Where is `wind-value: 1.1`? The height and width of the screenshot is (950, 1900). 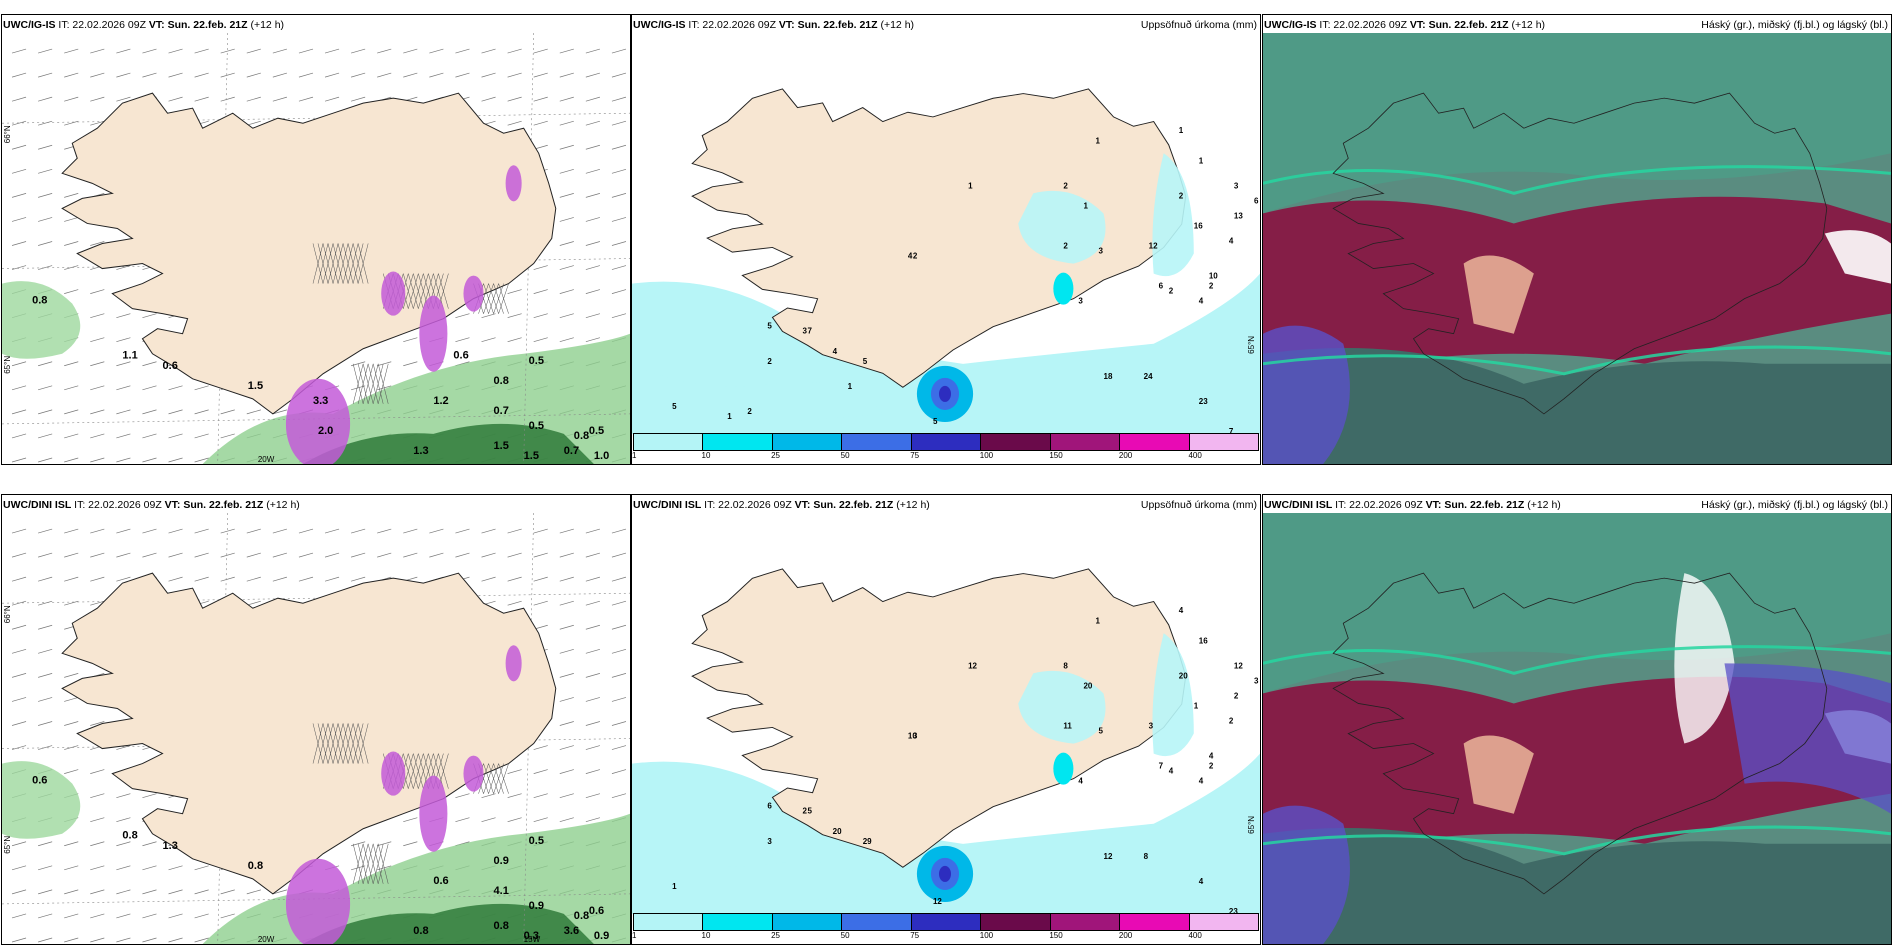
wind-value: 1.1 is located at coordinates (129, 356).